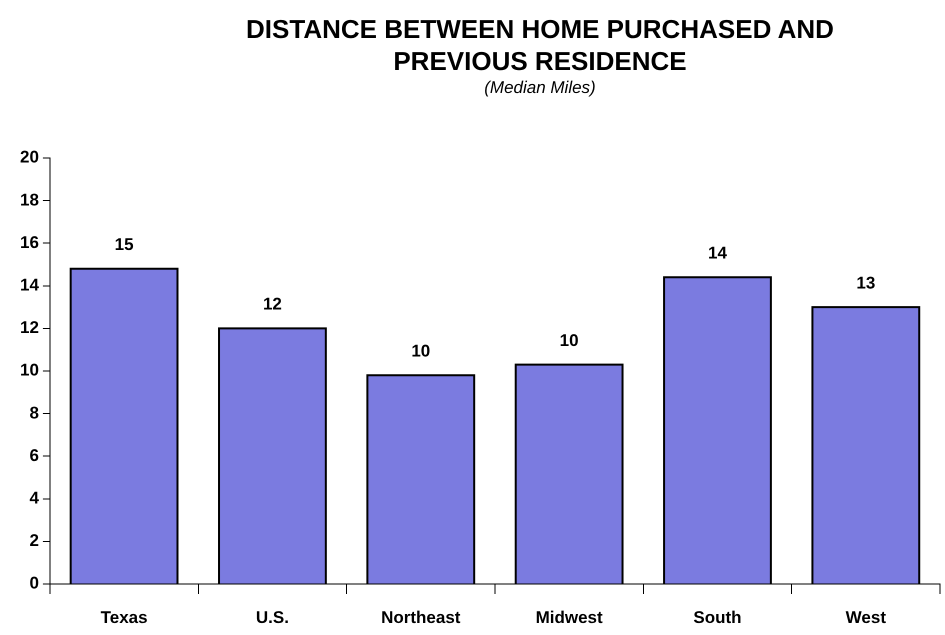 The width and height of the screenshot is (945, 635). What do you see at coordinates (540, 45) in the screenshot?
I see `chart-title: DISTANCE BETWEEN HOME PURCHASED AND PREVIOUS RESIDENCE` at bounding box center [540, 45].